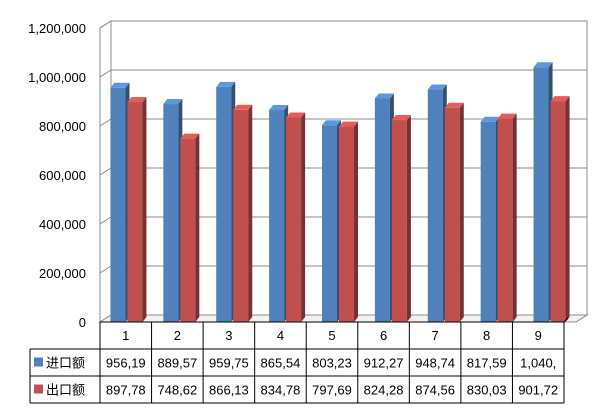 The image size is (600, 408). What do you see at coordinates (62, 224) in the screenshot?
I see `y-tick-label: 400,000` at bounding box center [62, 224].